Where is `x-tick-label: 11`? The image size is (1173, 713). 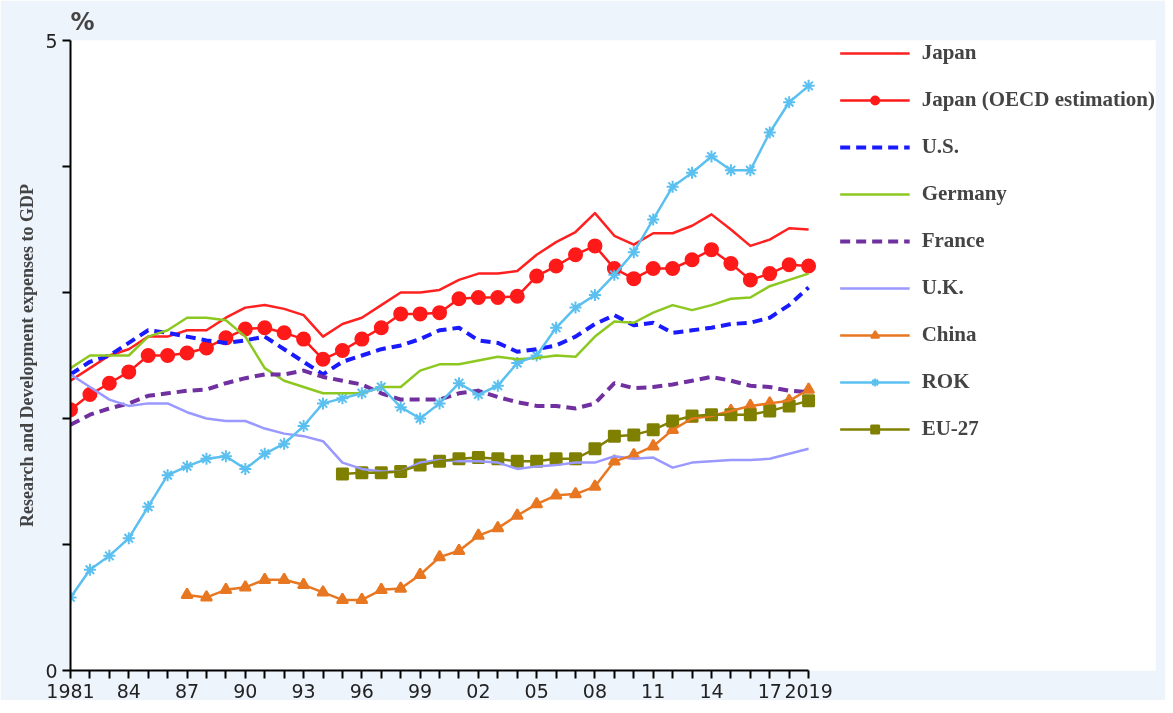 x-tick-label: 11 is located at coordinates (653, 690).